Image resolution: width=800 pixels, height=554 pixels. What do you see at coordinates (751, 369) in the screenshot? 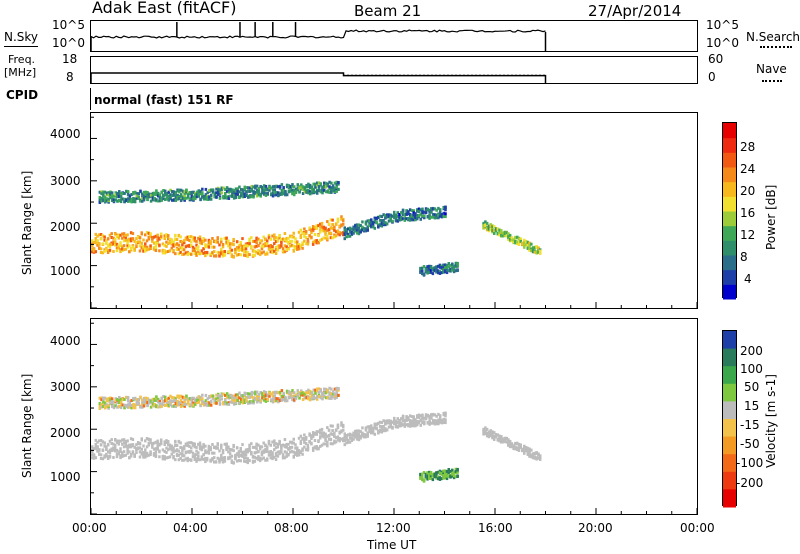
I see `velocity-cb-tick: 100` at bounding box center [751, 369].